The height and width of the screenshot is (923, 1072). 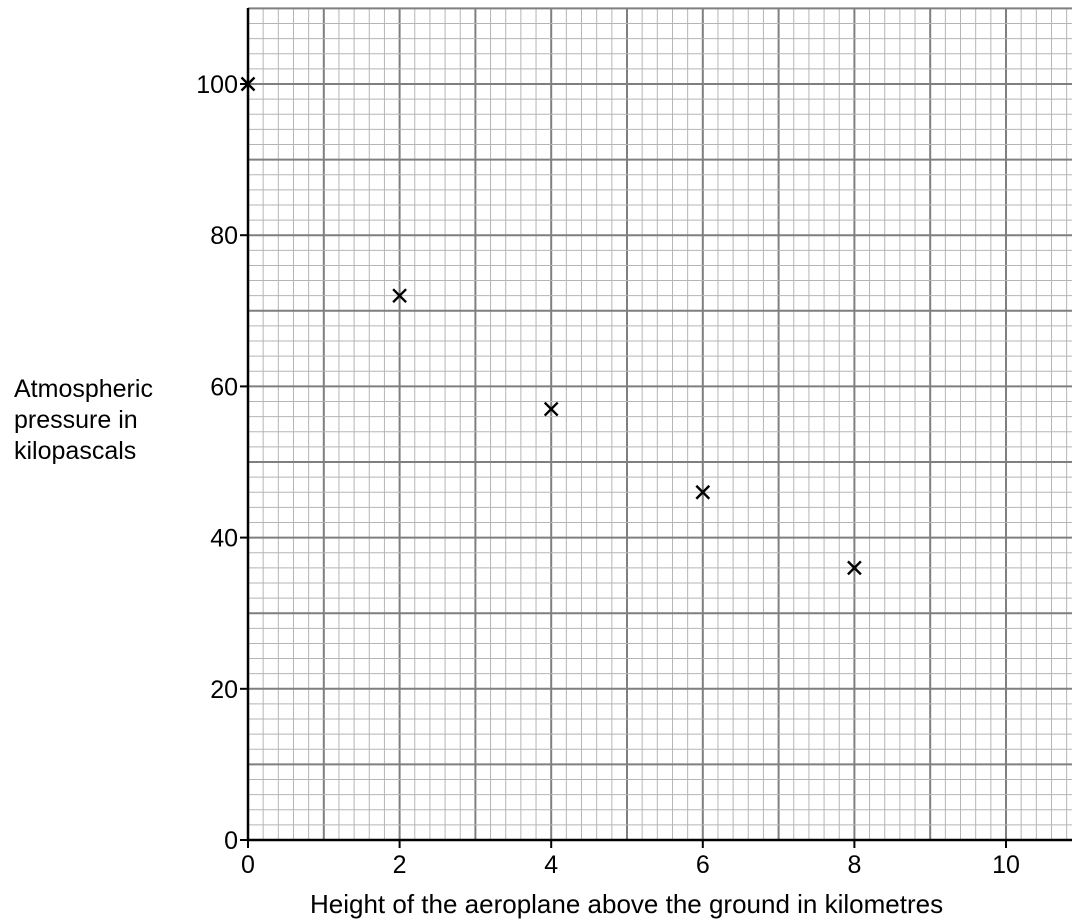 I want to click on y-tick-label: 60, so click(x=224, y=387).